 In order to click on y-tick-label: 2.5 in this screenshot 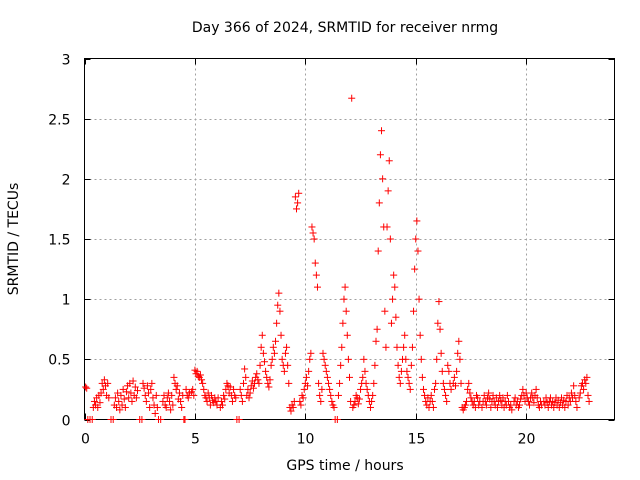, I will do `click(59, 121)`.